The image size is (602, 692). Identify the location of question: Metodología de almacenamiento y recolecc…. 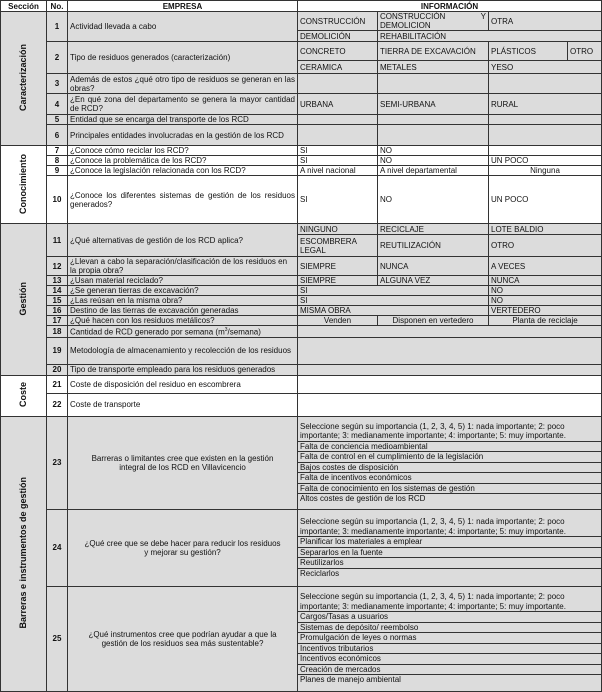
(182, 350).